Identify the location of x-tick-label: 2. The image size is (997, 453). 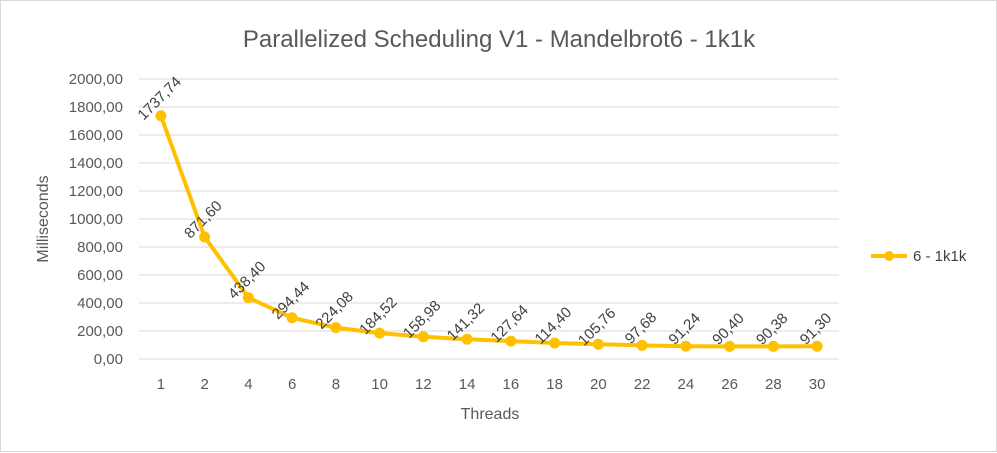
(204, 384).